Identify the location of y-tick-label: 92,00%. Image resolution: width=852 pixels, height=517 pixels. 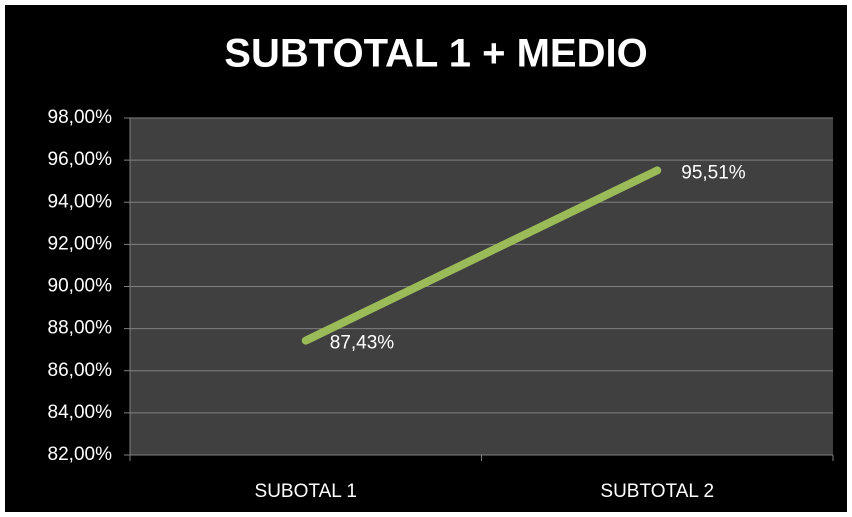
(80, 243).